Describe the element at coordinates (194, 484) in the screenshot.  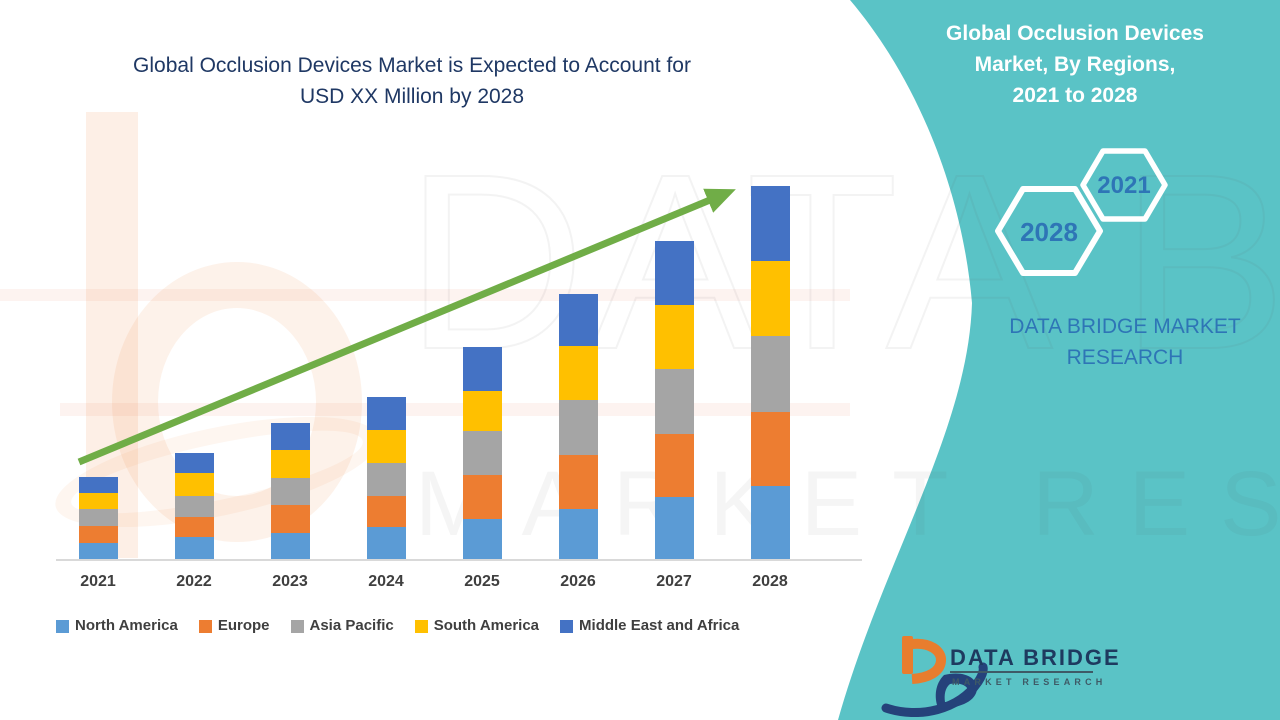
I see `bar-segment-2022-south-america` at that location.